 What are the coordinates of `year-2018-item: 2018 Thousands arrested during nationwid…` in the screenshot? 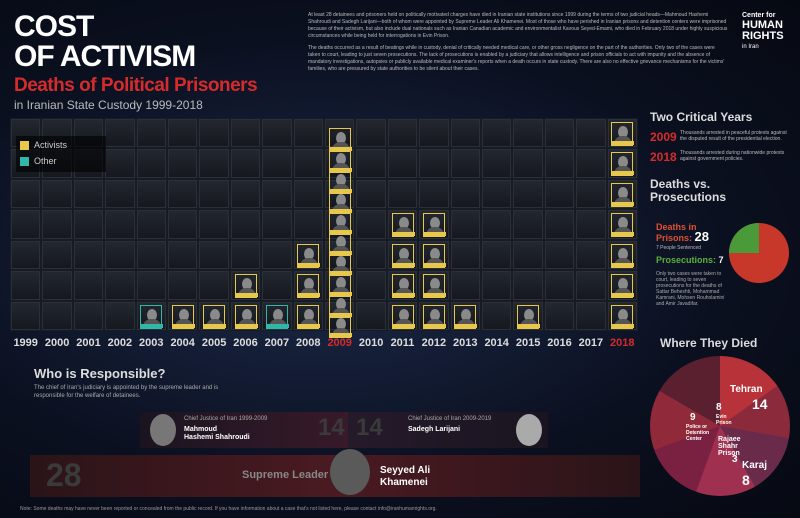 It's located at (722, 157).